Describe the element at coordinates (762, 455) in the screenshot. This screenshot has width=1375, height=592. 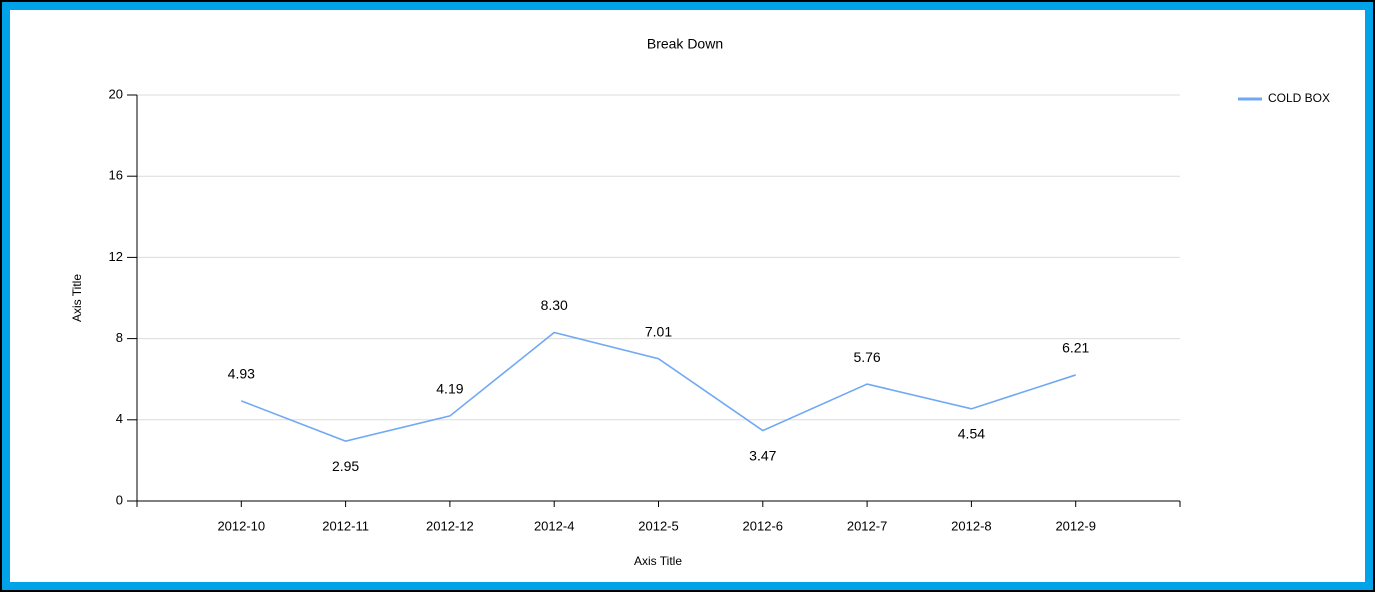
I see `data-label: 3.47` at that location.